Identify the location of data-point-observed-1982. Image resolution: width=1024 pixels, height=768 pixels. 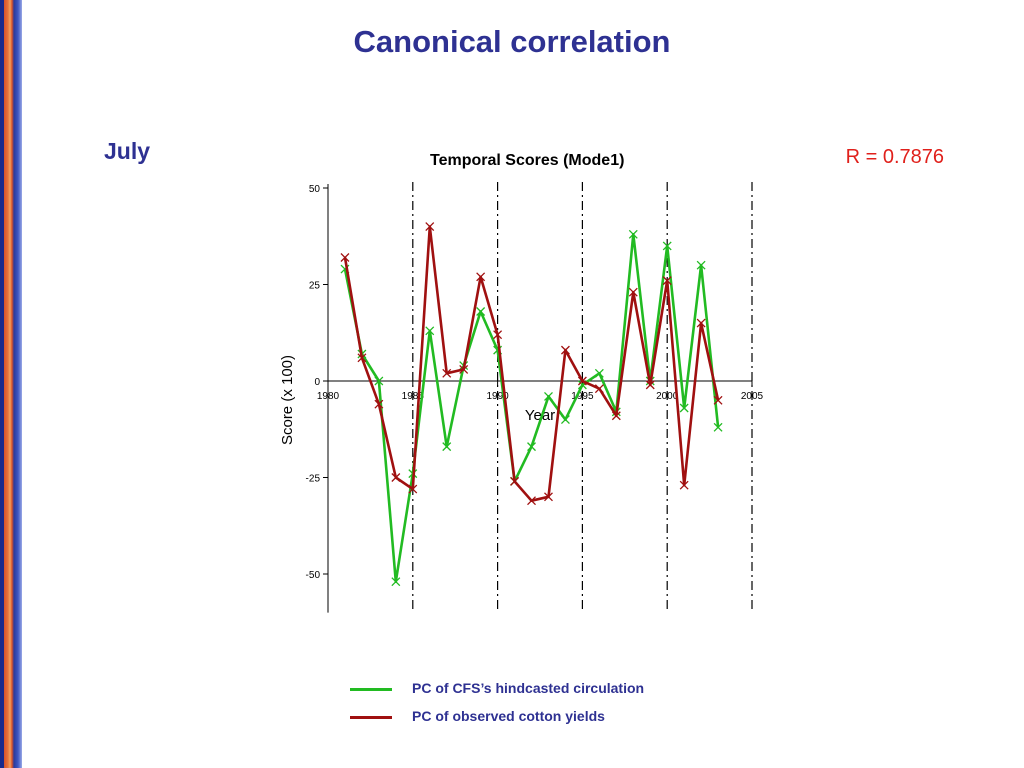
(362, 358).